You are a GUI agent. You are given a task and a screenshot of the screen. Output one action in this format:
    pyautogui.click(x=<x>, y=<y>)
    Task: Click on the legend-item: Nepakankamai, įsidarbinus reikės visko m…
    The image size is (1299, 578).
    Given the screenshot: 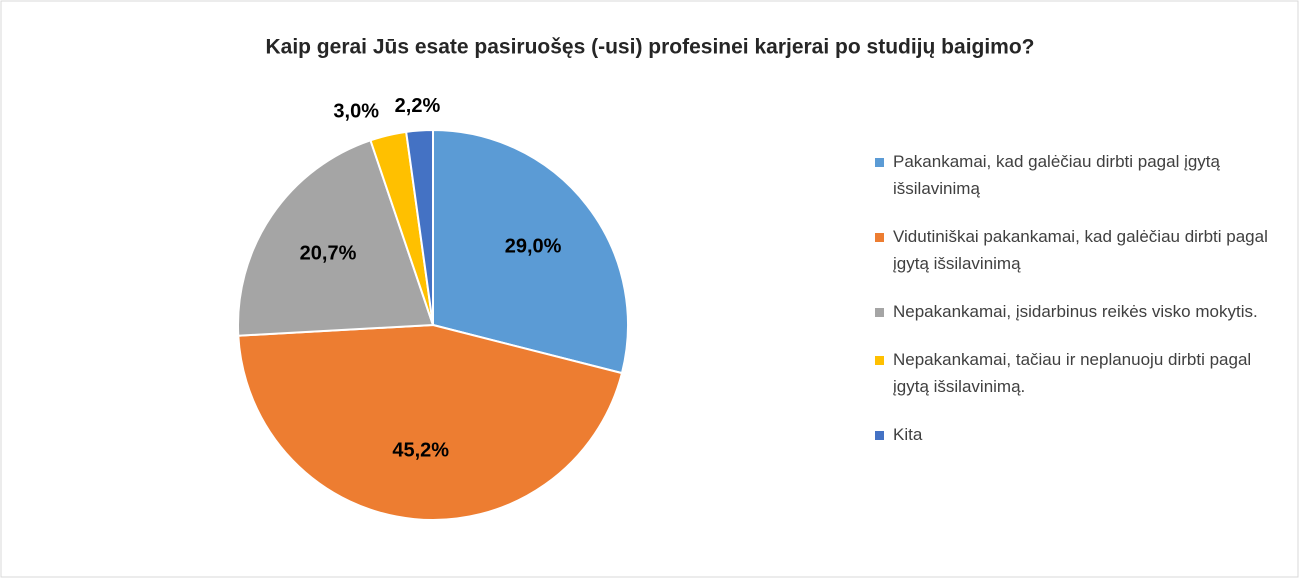 What is the action you would take?
    pyautogui.click(x=1075, y=311)
    